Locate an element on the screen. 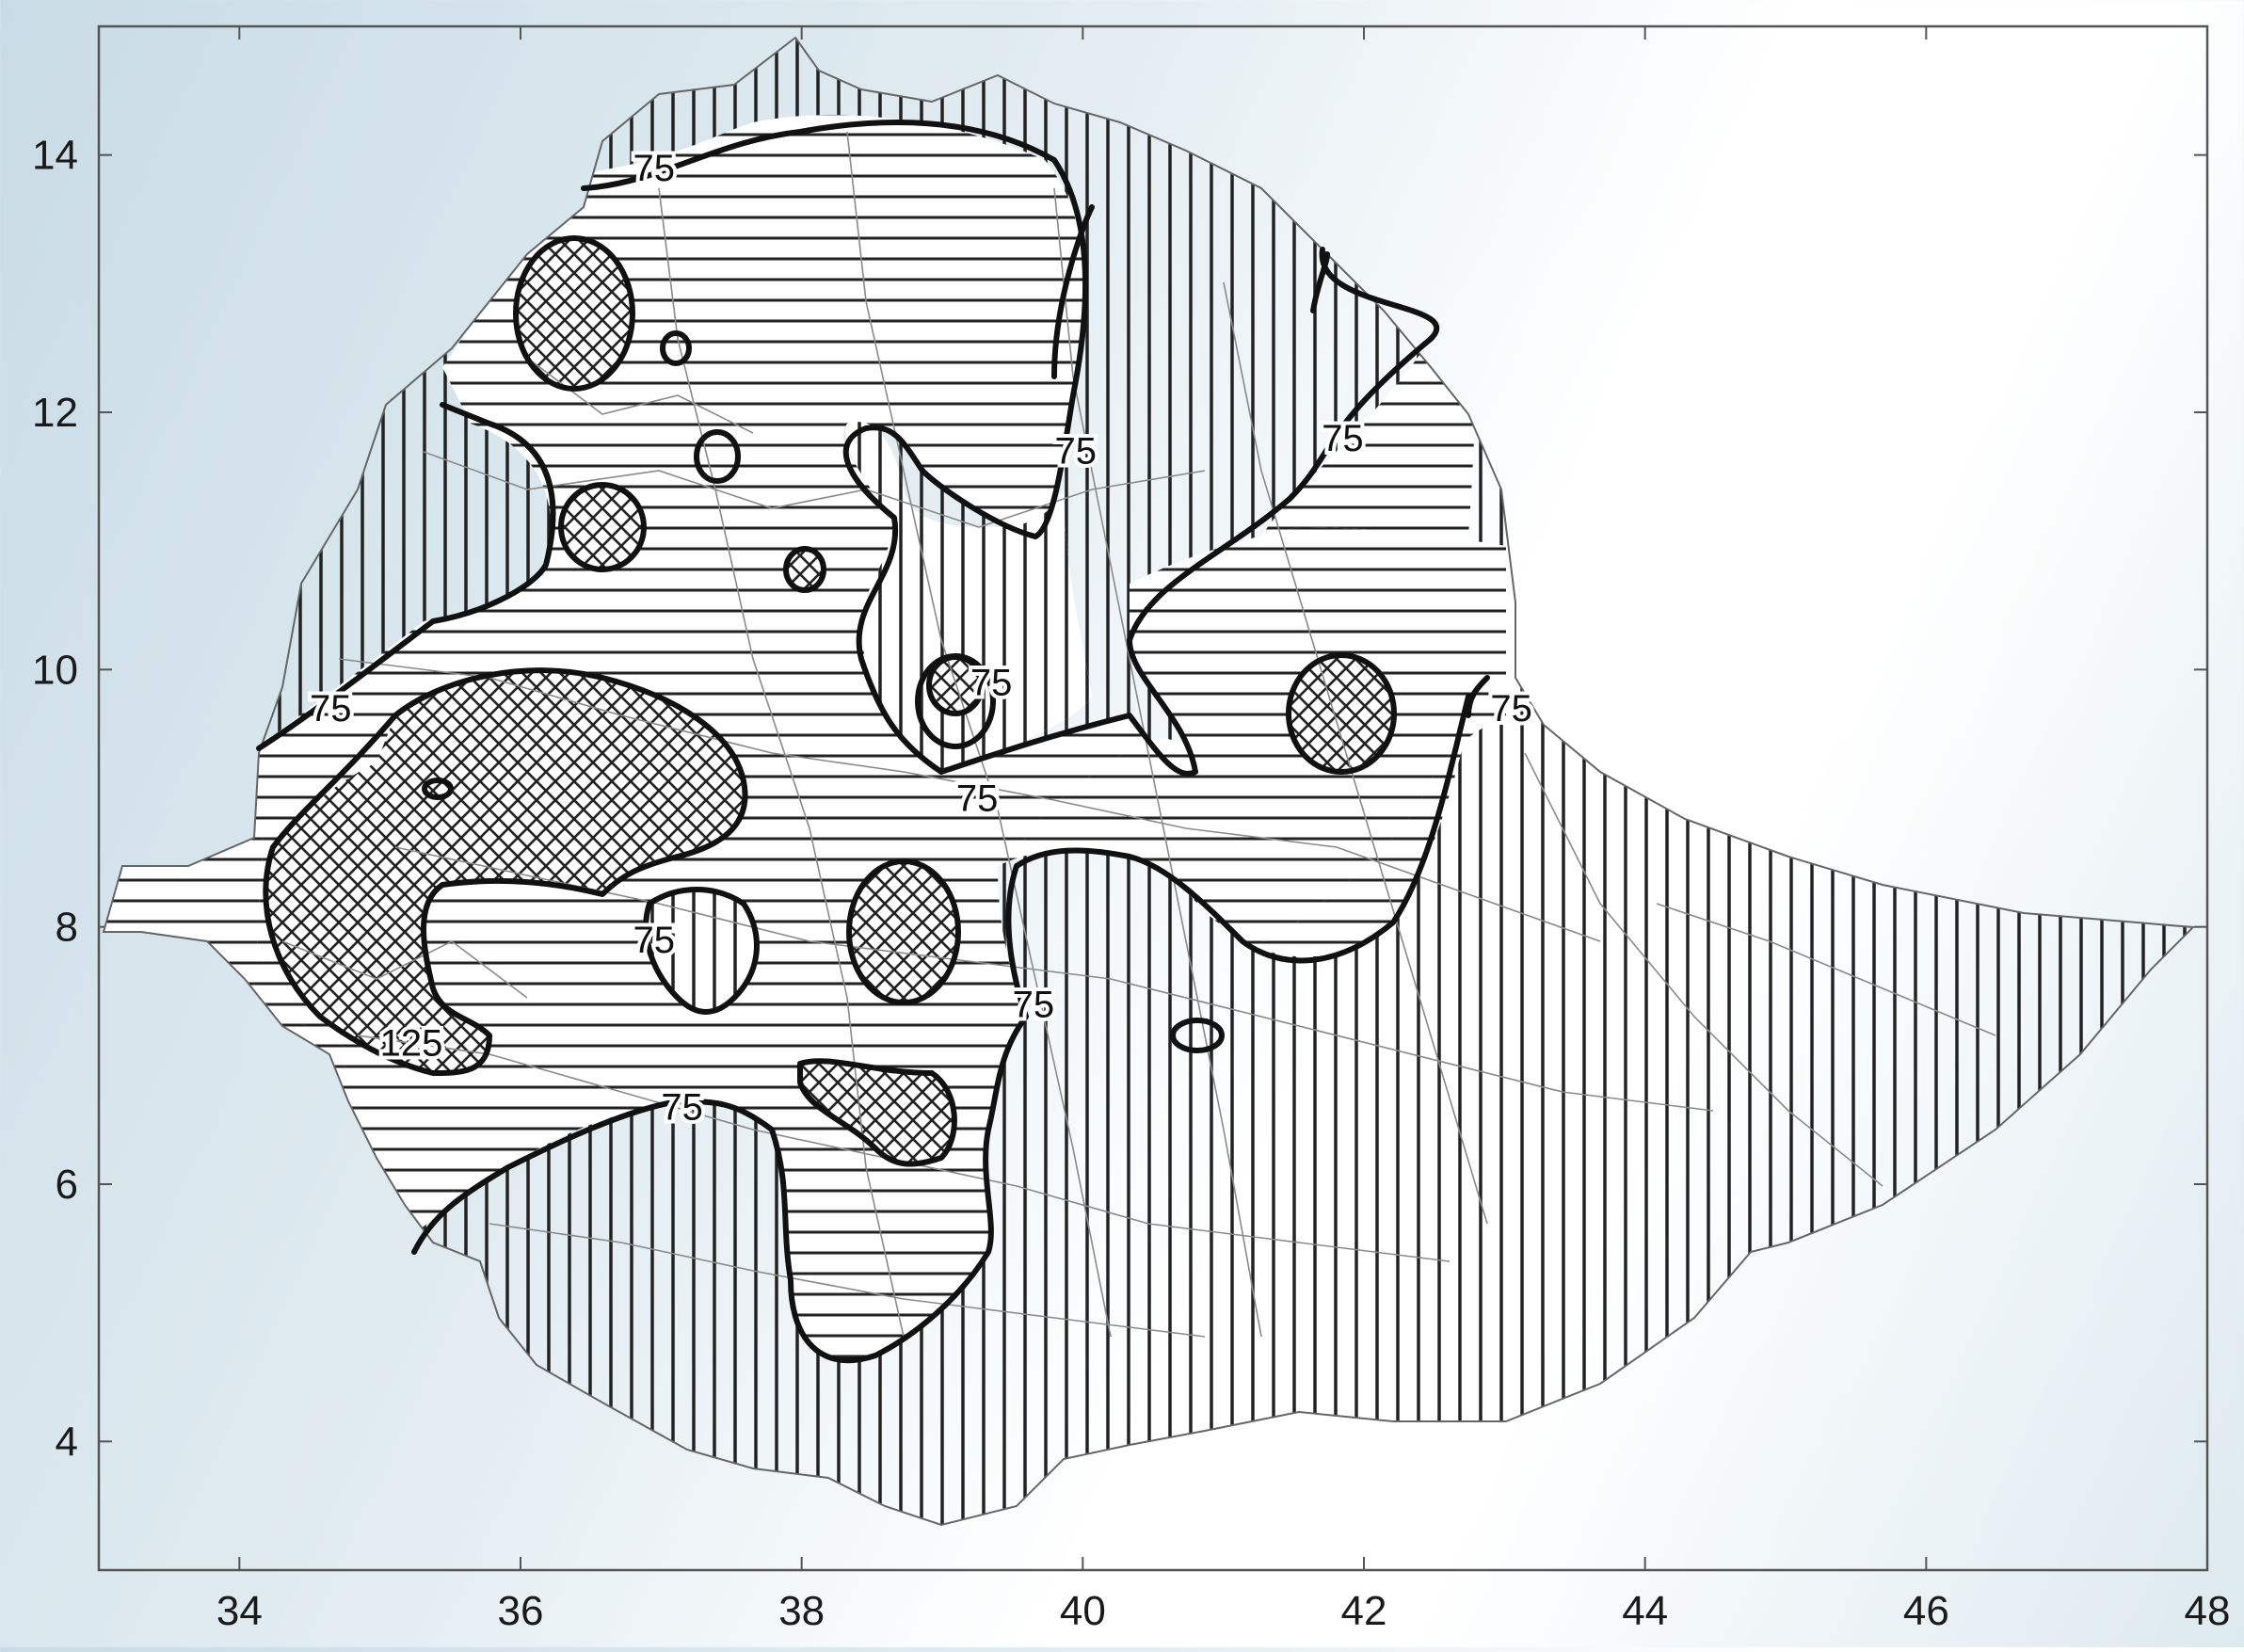  contour-value-label: 125 is located at coordinates (412, 1043).